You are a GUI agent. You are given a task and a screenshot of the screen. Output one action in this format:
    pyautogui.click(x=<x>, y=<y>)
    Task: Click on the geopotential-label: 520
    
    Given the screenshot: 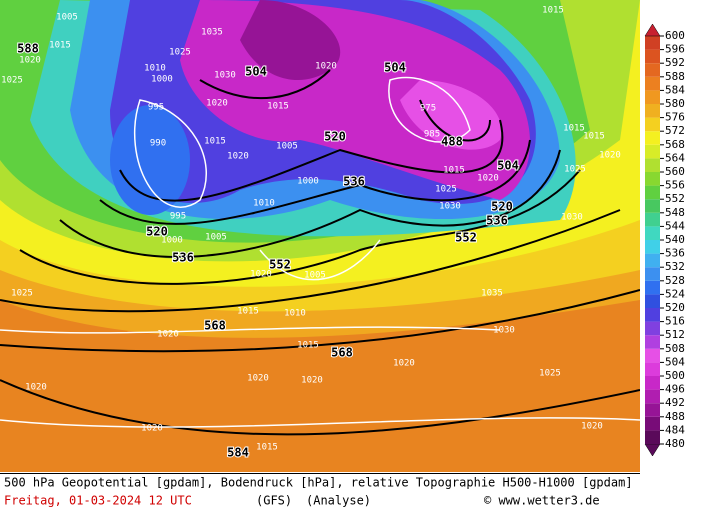 What is the action you would take?
    pyautogui.click(x=502, y=207)
    